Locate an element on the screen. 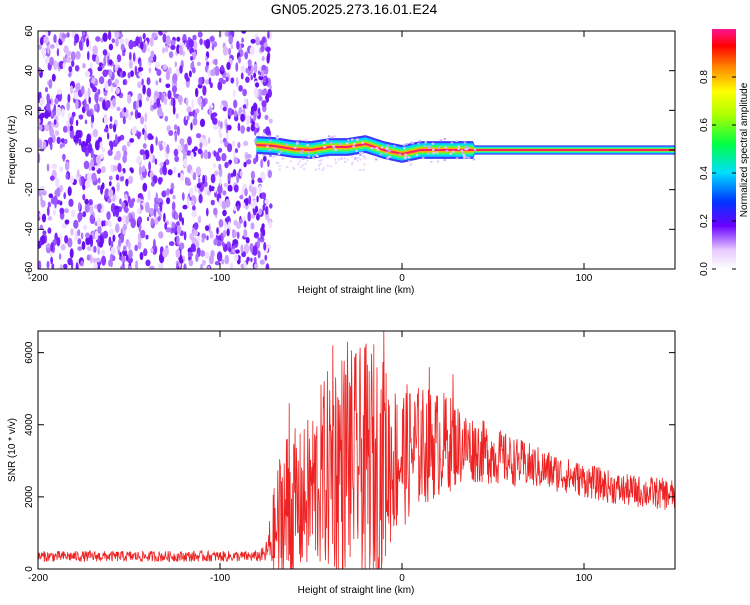 This screenshot has height=605, width=750. colorbar-tick-label: 0.6 is located at coordinates (704, 125).